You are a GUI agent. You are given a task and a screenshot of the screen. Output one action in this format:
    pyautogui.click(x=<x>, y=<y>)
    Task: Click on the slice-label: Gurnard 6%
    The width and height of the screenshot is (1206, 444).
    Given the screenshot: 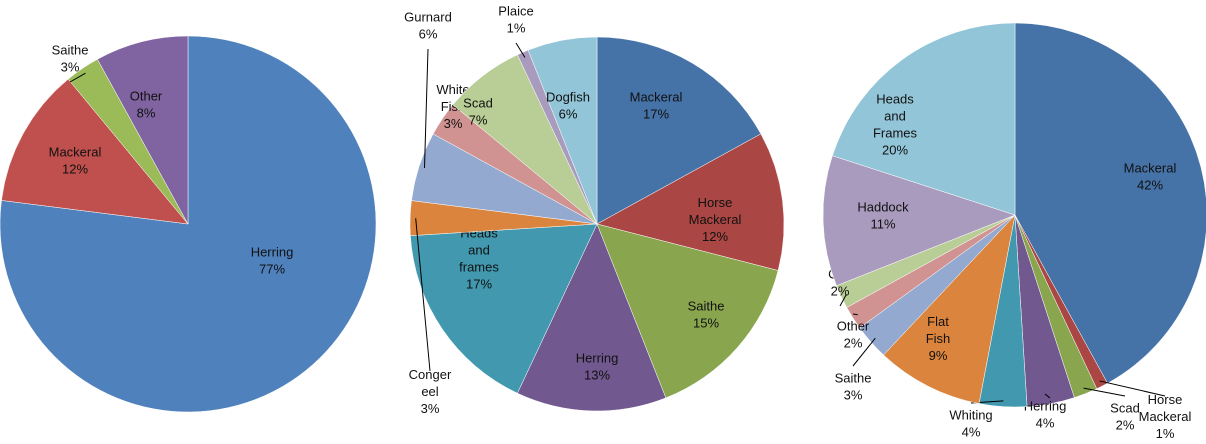 What is the action you would take?
    pyautogui.click(x=428, y=26)
    